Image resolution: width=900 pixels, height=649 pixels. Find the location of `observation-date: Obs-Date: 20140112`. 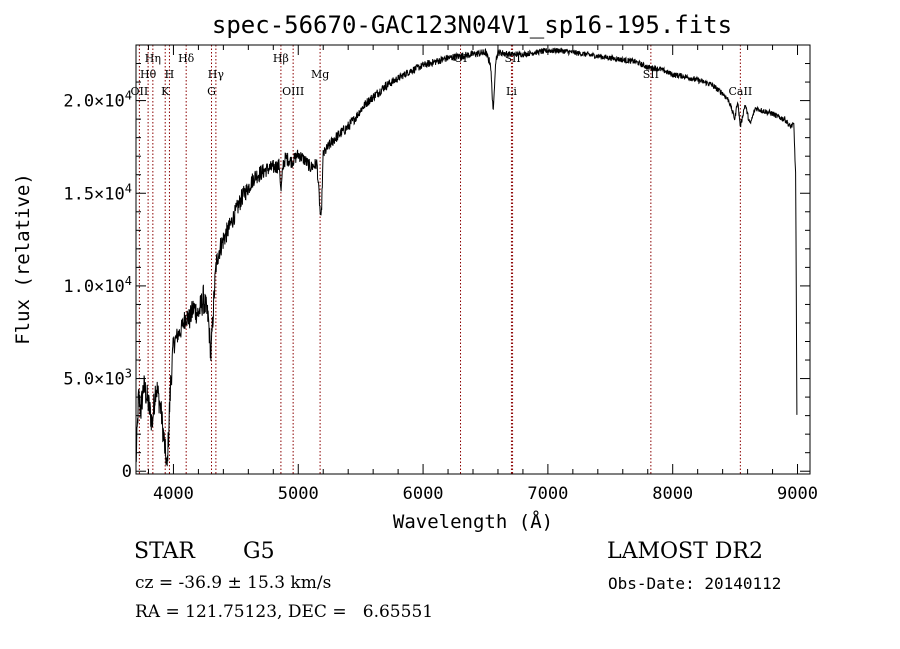

observation-date: Obs-Date: 20140112 is located at coordinates (695, 583).